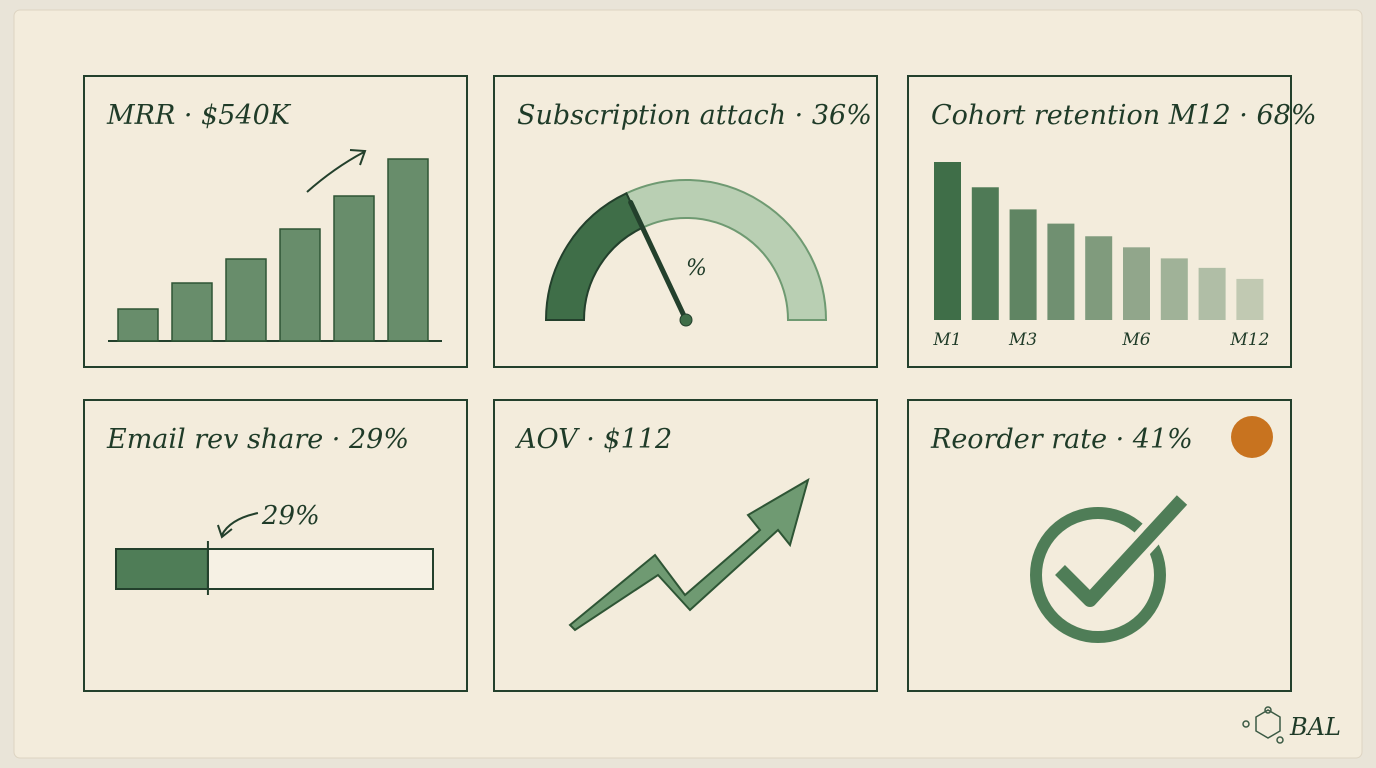 This screenshot has width=1376, height=768. I want to click on panel-title: Cohort retention M12 · 68%, so click(1123, 115).